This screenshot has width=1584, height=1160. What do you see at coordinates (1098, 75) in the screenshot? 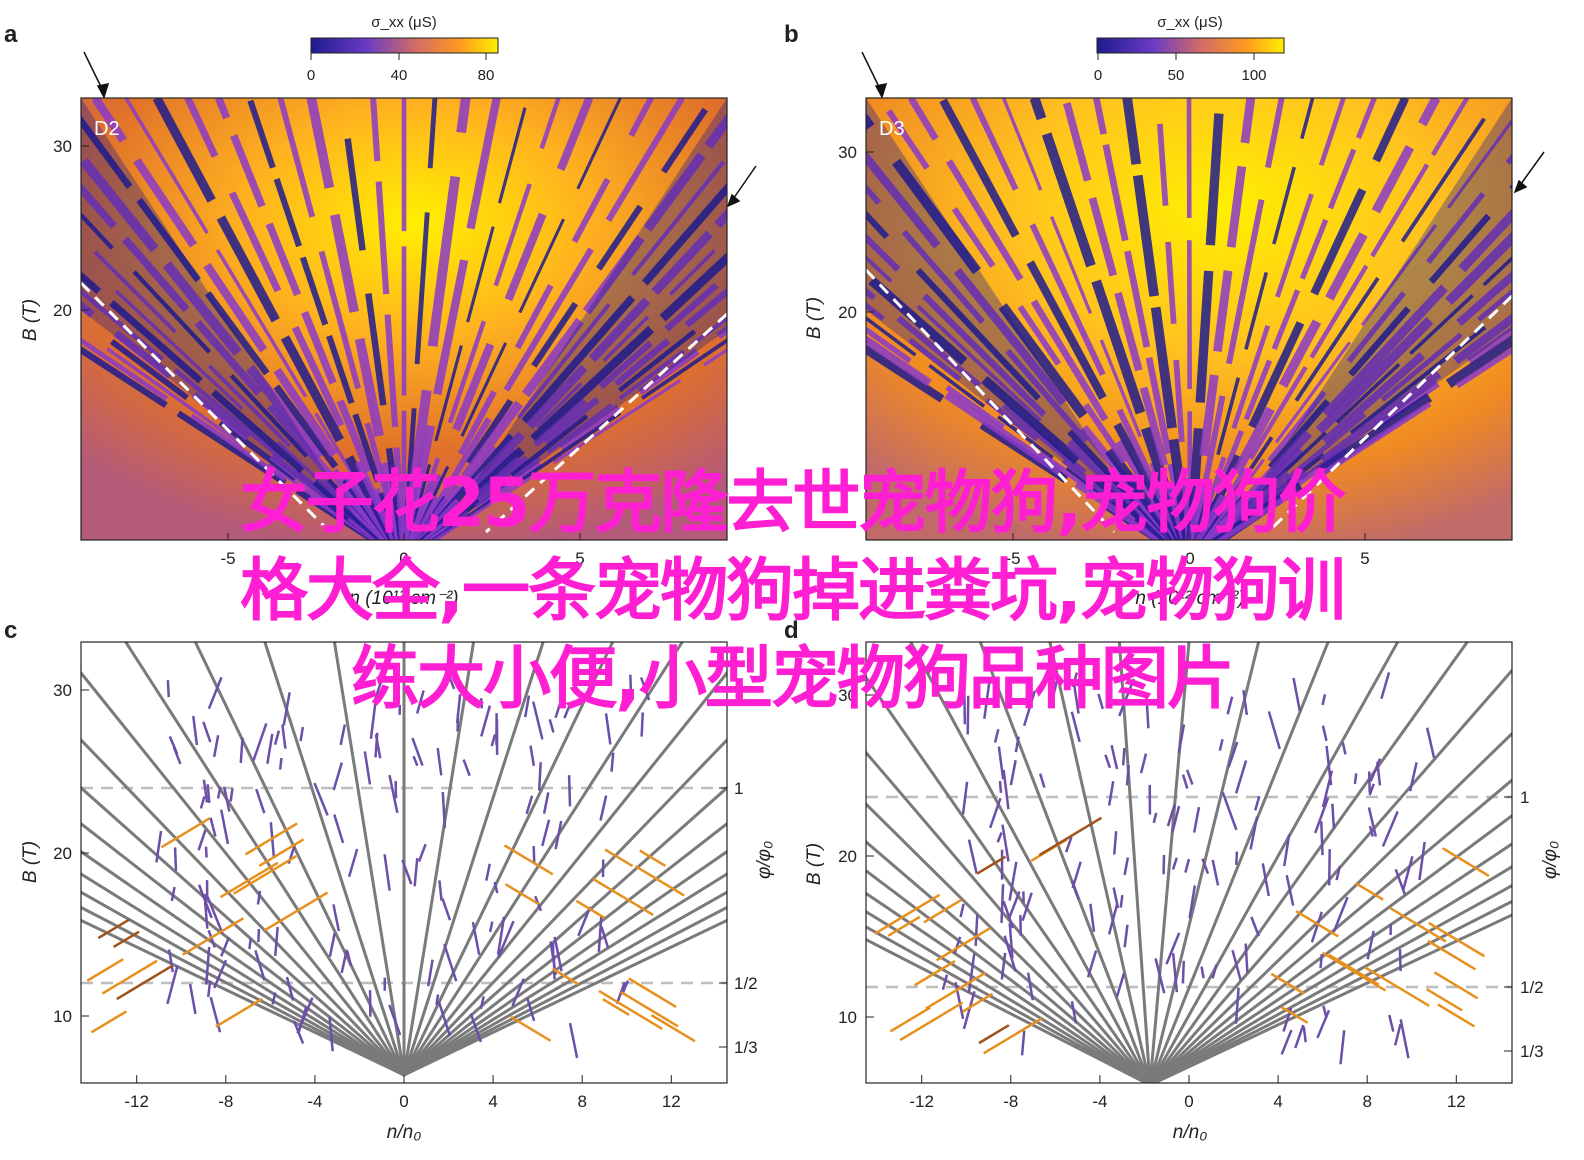
I see `colorbar-b-tick: 0` at bounding box center [1098, 75].